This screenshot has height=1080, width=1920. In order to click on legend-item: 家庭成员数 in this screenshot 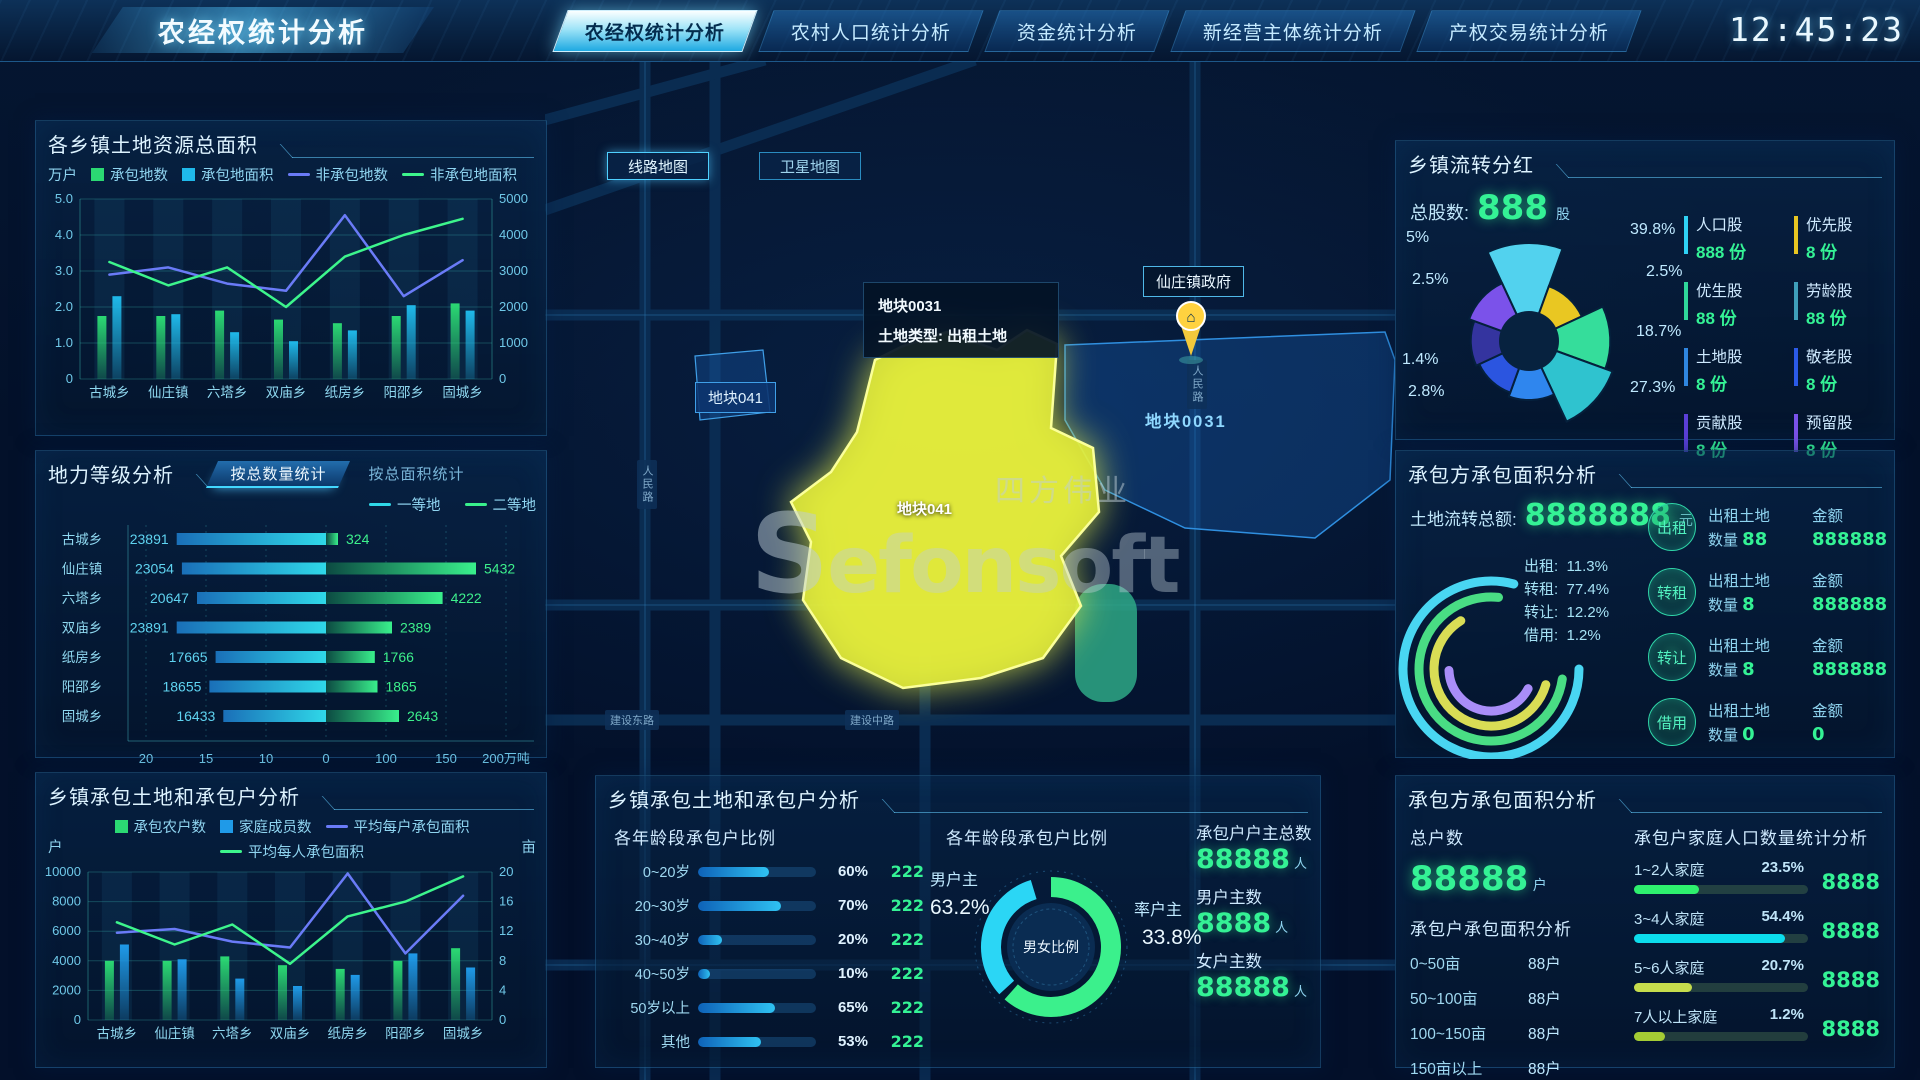, I will do `click(266, 826)`.